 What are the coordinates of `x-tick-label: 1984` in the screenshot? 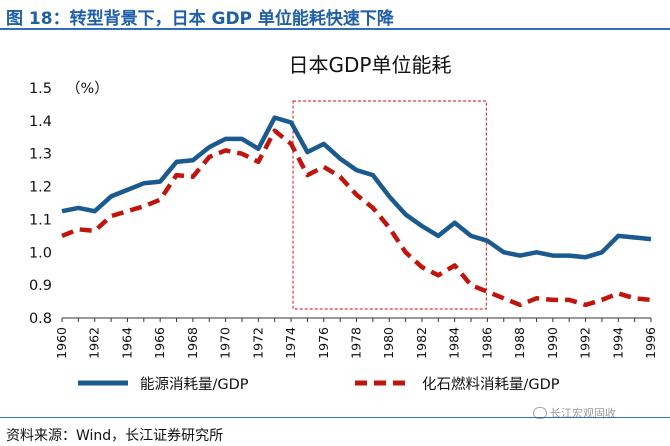 It's located at (454, 343).